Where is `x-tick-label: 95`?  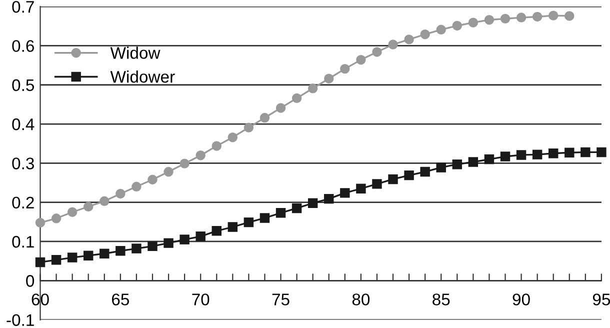
x-tick-label: 95 is located at coordinates (601, 300).